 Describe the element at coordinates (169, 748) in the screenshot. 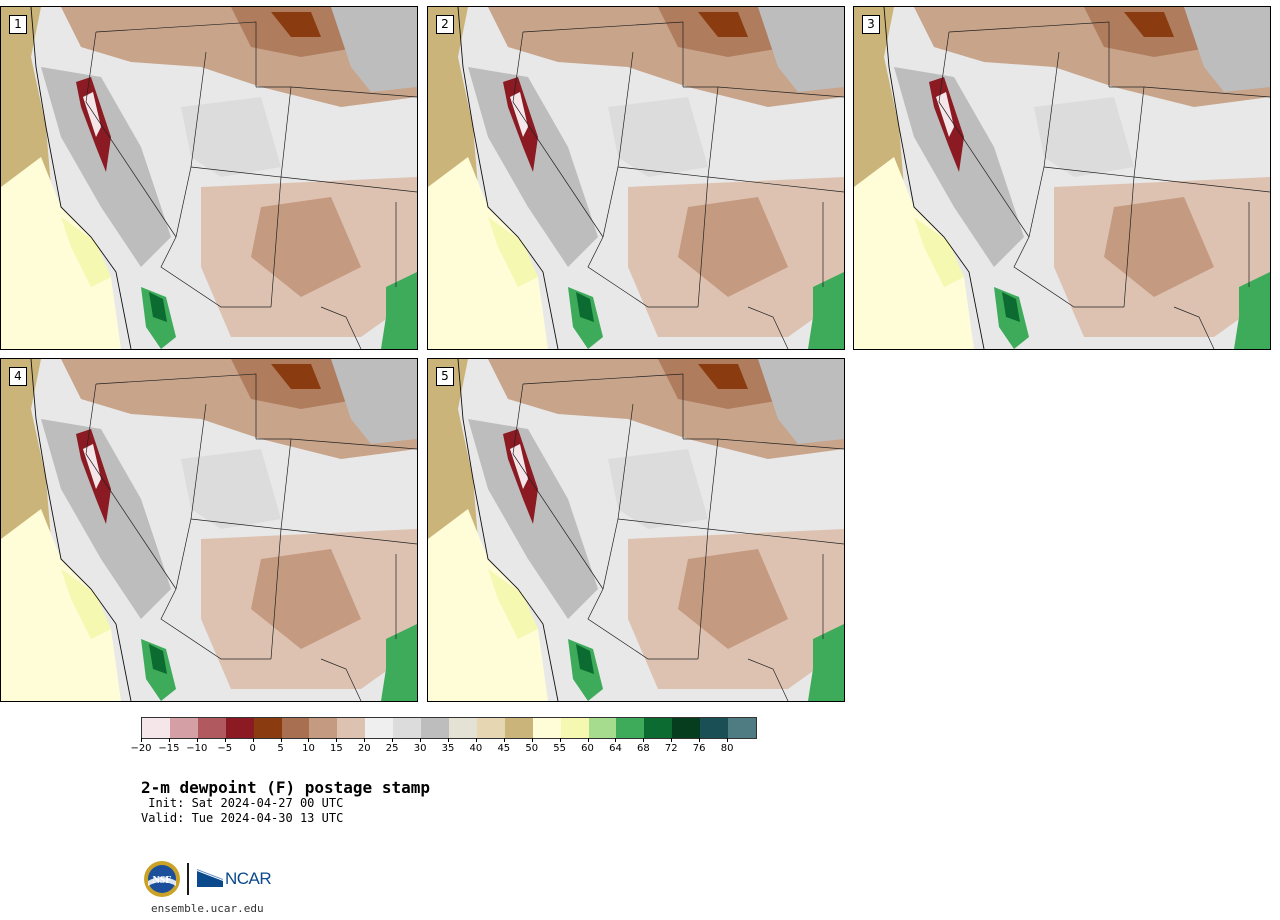

I see `colorbar-tick-label: −15` at that location.